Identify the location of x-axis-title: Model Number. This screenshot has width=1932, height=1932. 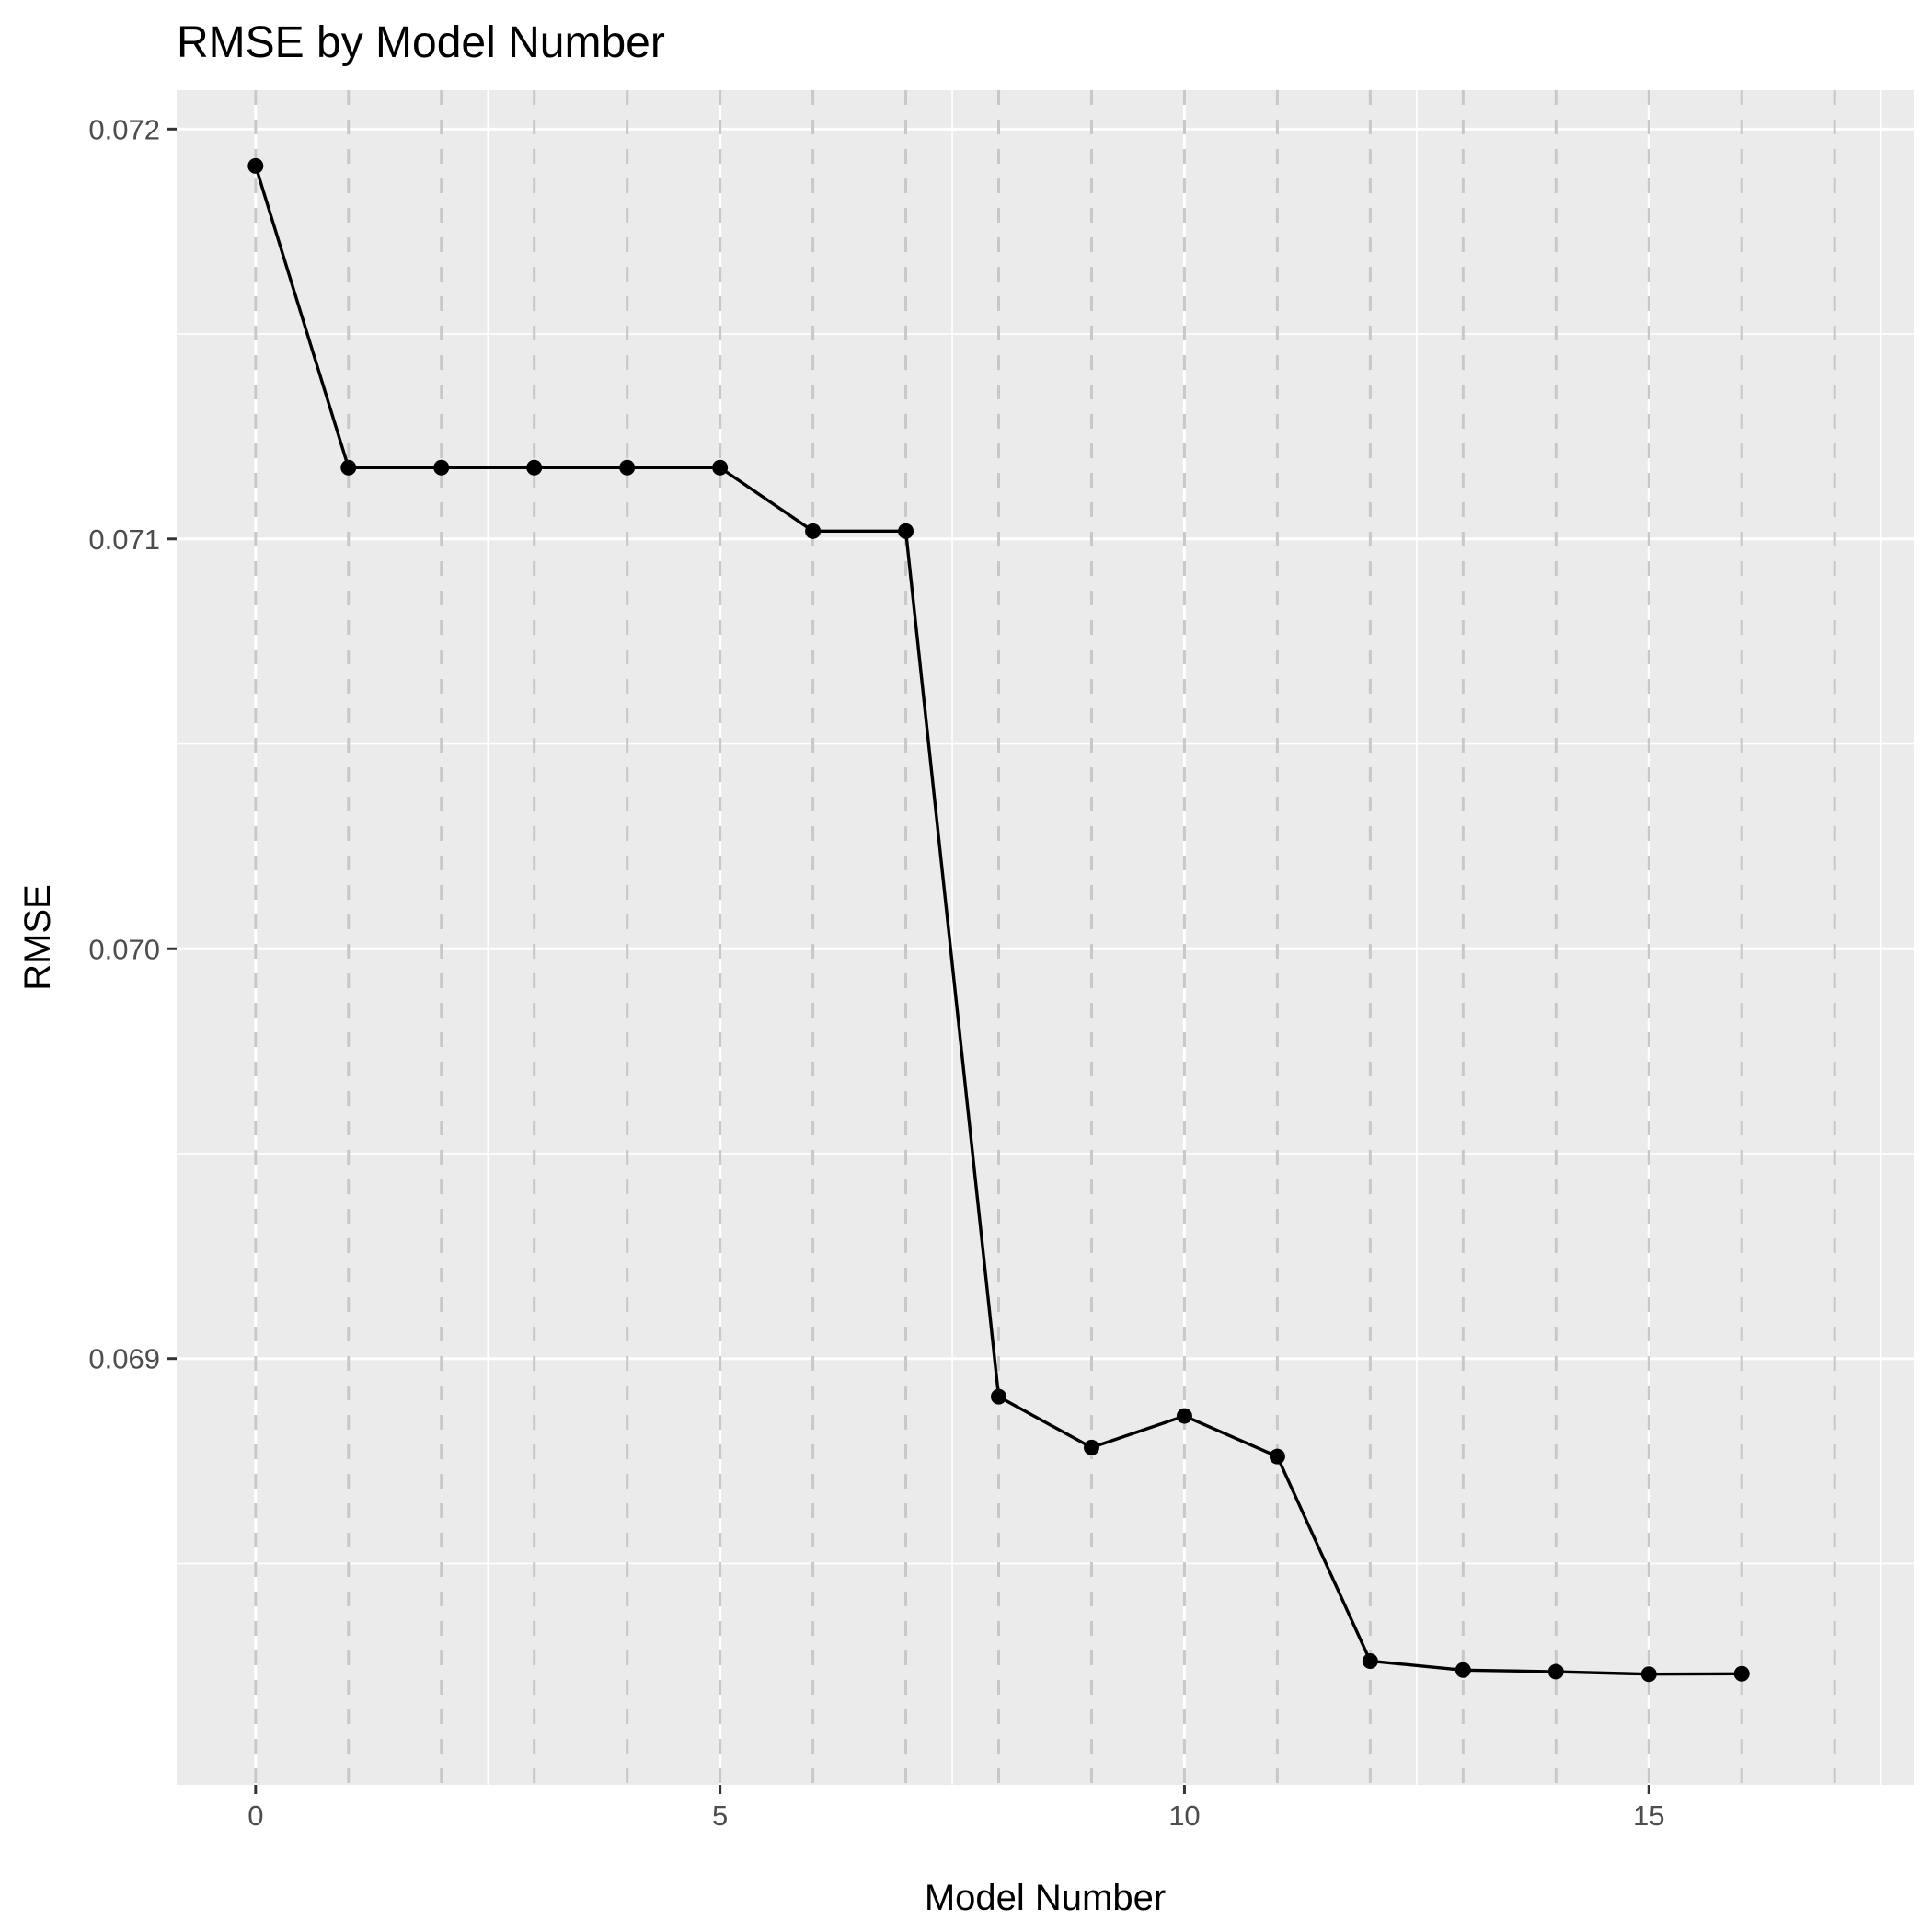
(1045, 1898).